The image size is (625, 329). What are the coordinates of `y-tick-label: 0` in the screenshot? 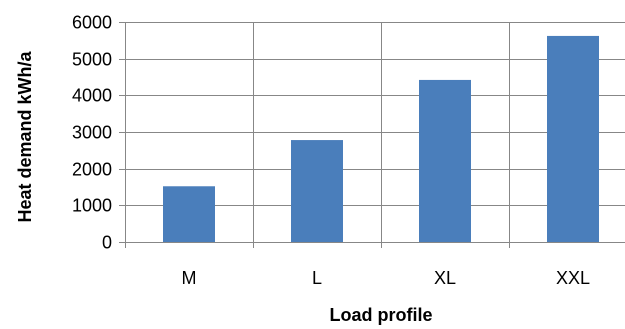 It's located at (107, 243).